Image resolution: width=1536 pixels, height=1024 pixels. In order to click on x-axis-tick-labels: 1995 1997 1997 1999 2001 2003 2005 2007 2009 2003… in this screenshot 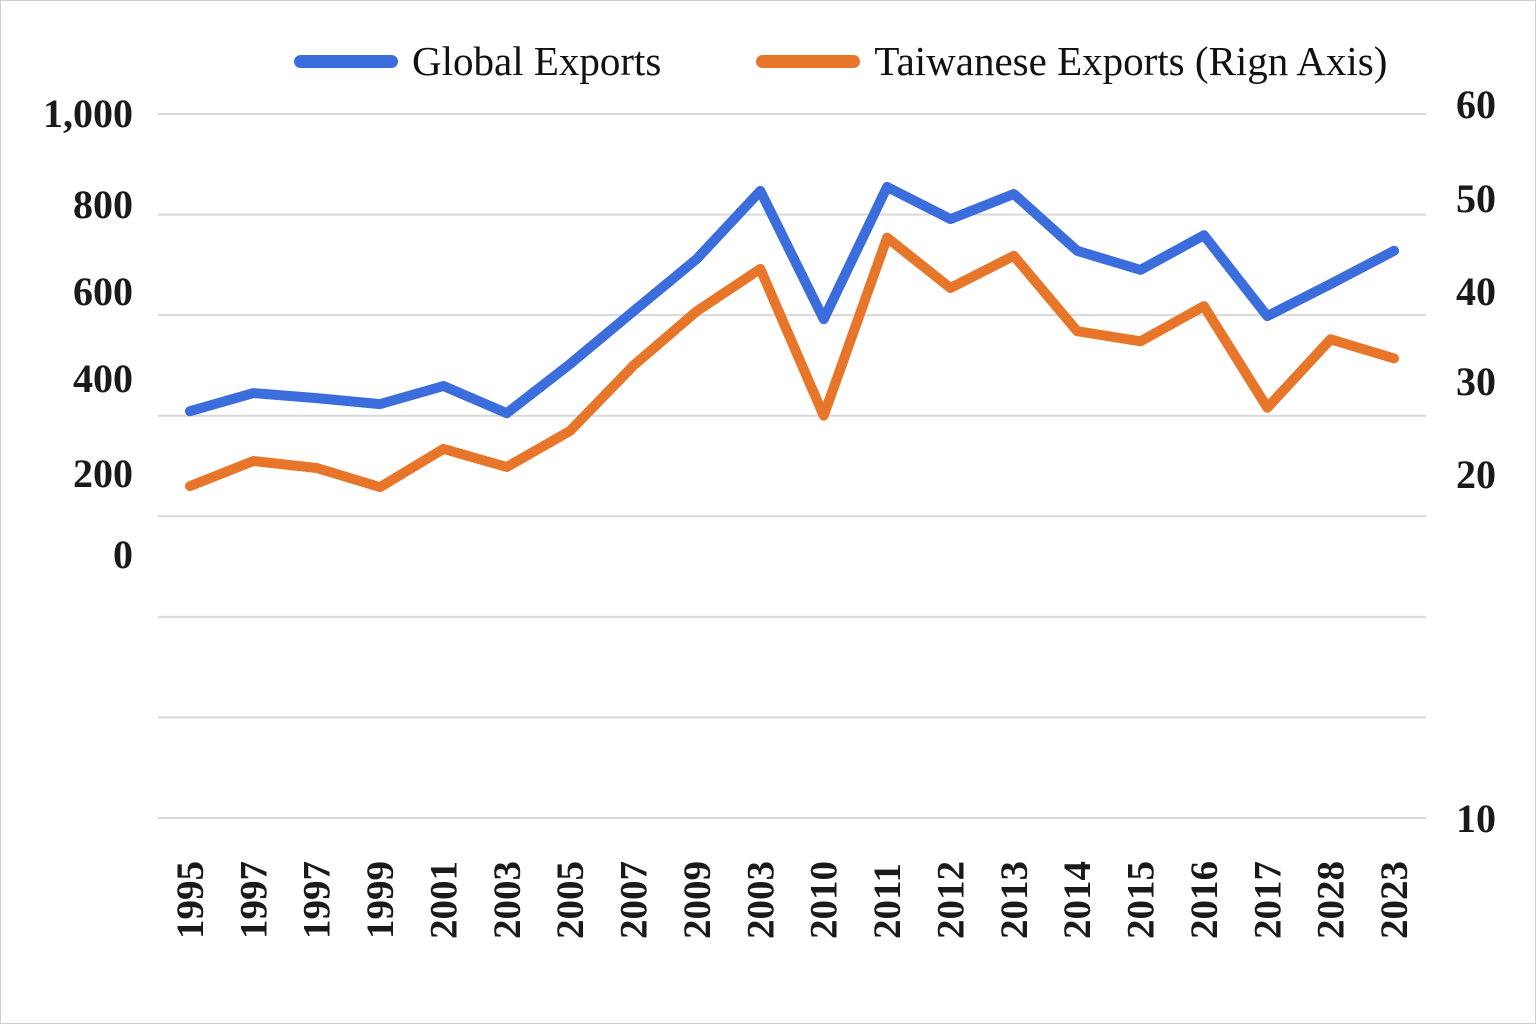, I will do `click(792, 900)`.